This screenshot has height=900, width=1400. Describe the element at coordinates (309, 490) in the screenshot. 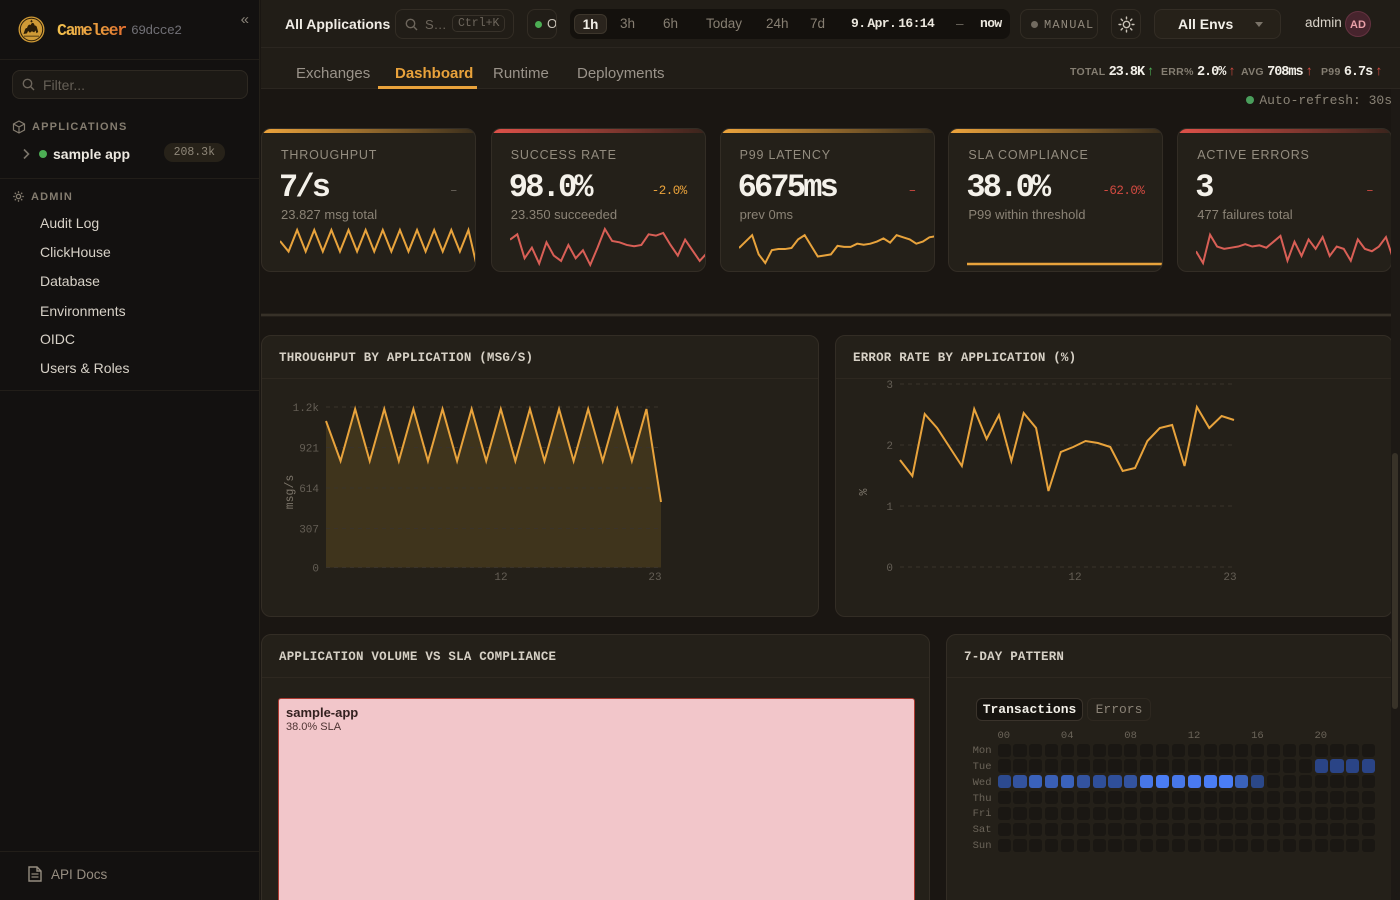

I see `svg-text: 614` at that location.